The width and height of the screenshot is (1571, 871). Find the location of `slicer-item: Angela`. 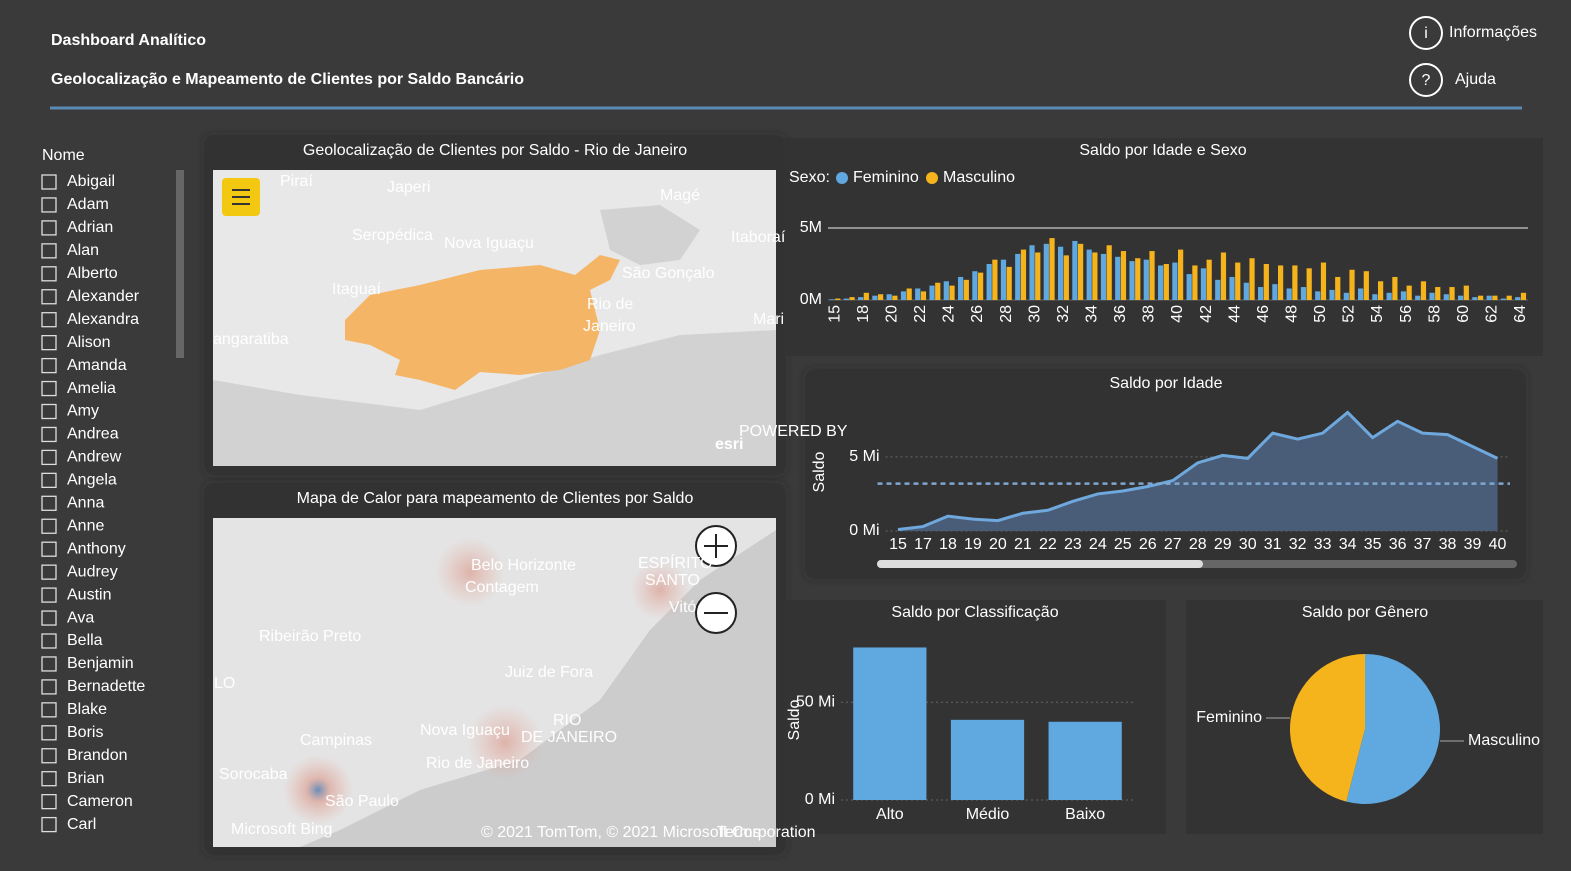

slicer-item: Angela is located at coordinates (79, 480).